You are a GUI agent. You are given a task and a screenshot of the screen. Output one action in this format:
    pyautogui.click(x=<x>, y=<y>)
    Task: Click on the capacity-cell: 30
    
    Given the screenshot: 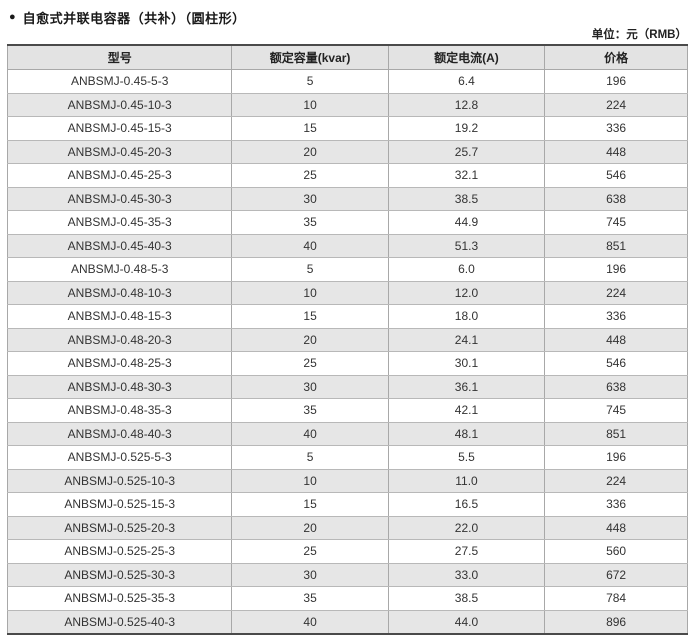 What is the action you would take?
    pyautogui.click(x=310, y=386)
    